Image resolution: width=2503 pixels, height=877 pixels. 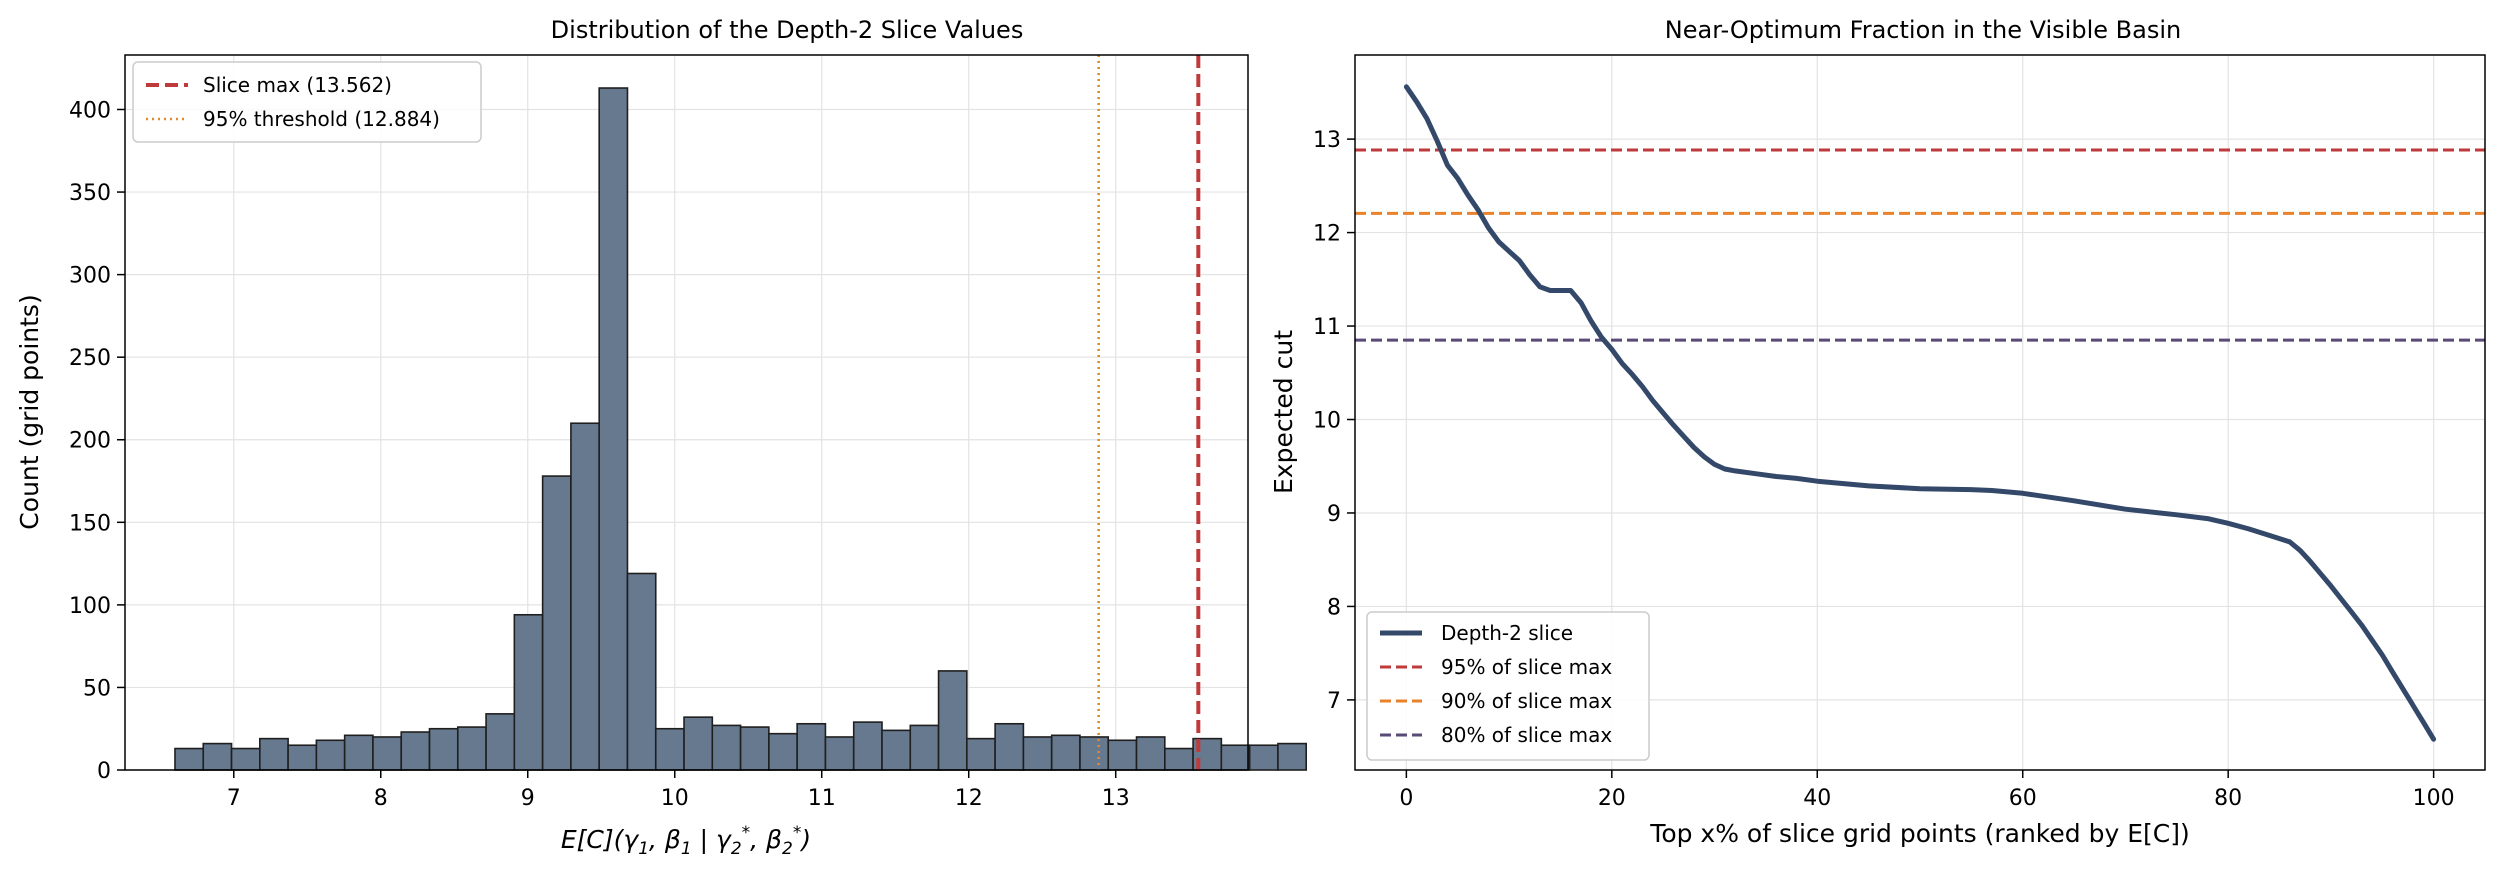 I want to click on y-tick-label: 200, so click(x=90, y=441).